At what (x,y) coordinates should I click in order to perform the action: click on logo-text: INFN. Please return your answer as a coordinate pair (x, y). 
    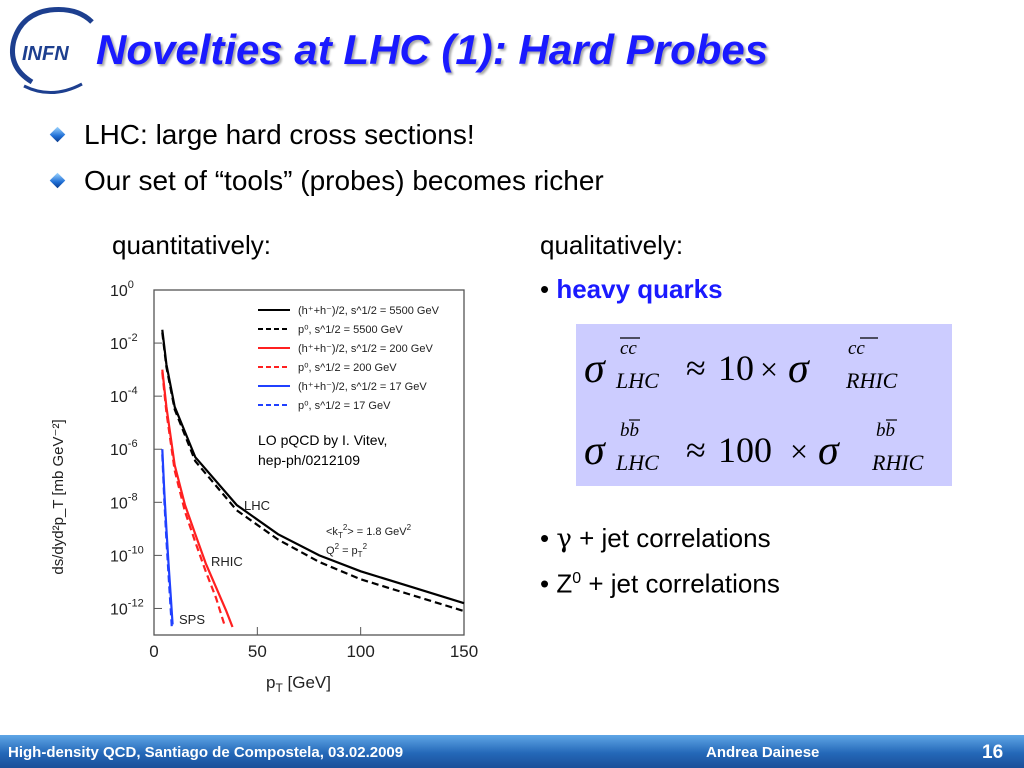
    Looking at the image, I should click on (45, 54).